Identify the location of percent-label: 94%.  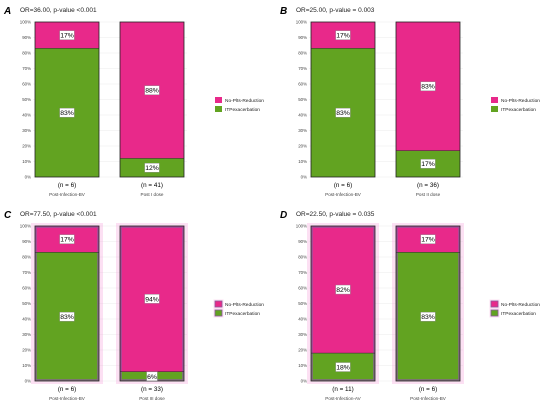
(152, 299).